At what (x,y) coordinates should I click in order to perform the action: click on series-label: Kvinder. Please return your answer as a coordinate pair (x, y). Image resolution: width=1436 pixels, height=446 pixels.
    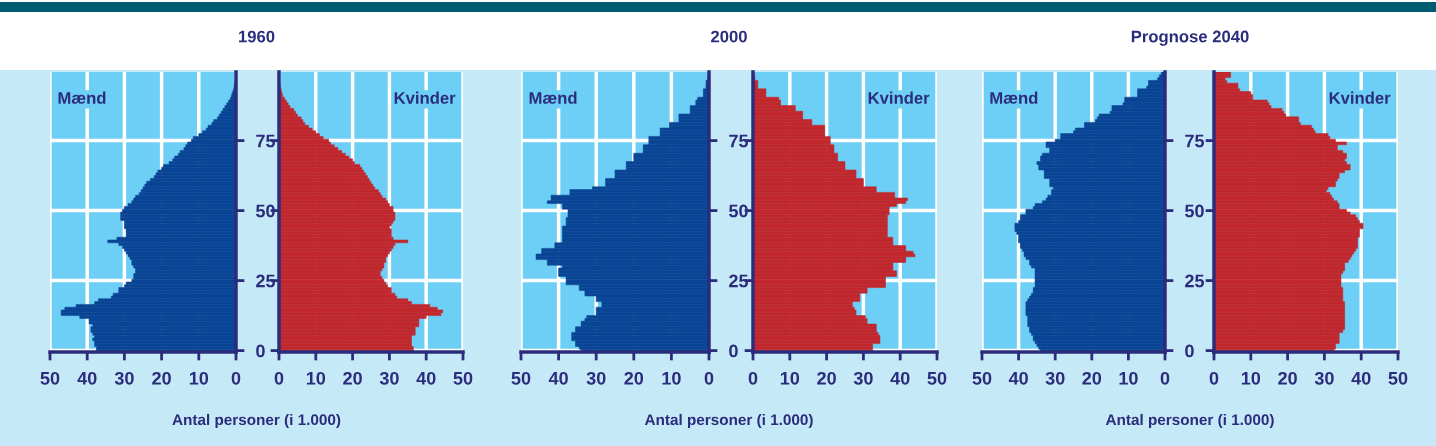
    Looking at the image, I should click on (1360, 97).